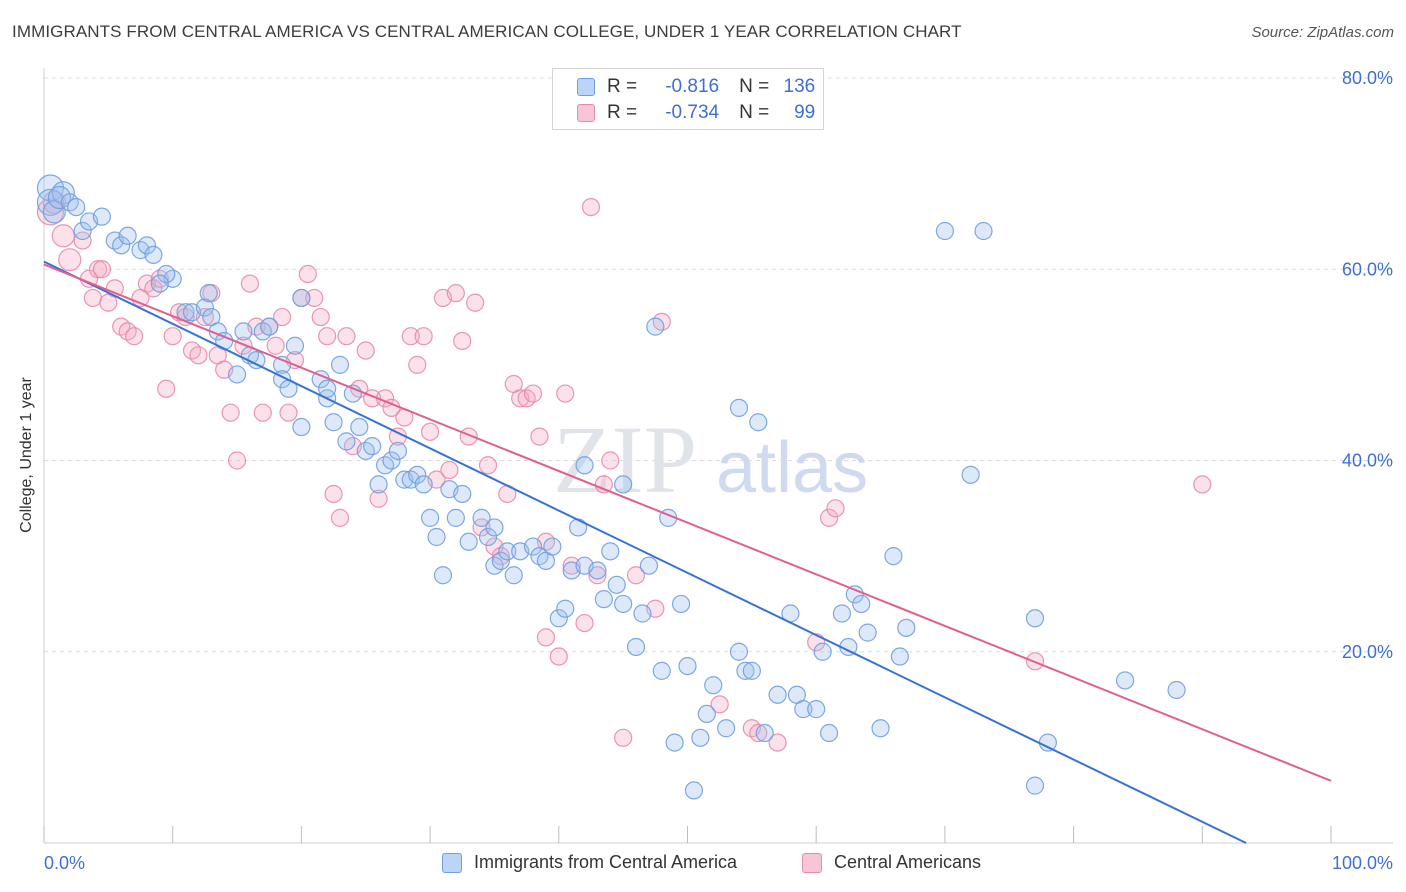  What do you see at coordinates (1367, 365) in the screenshot?
I see `y-tick-labels: 20.0% 40.0% 60.0% 80.0%` at bounding box center [1367, 365].